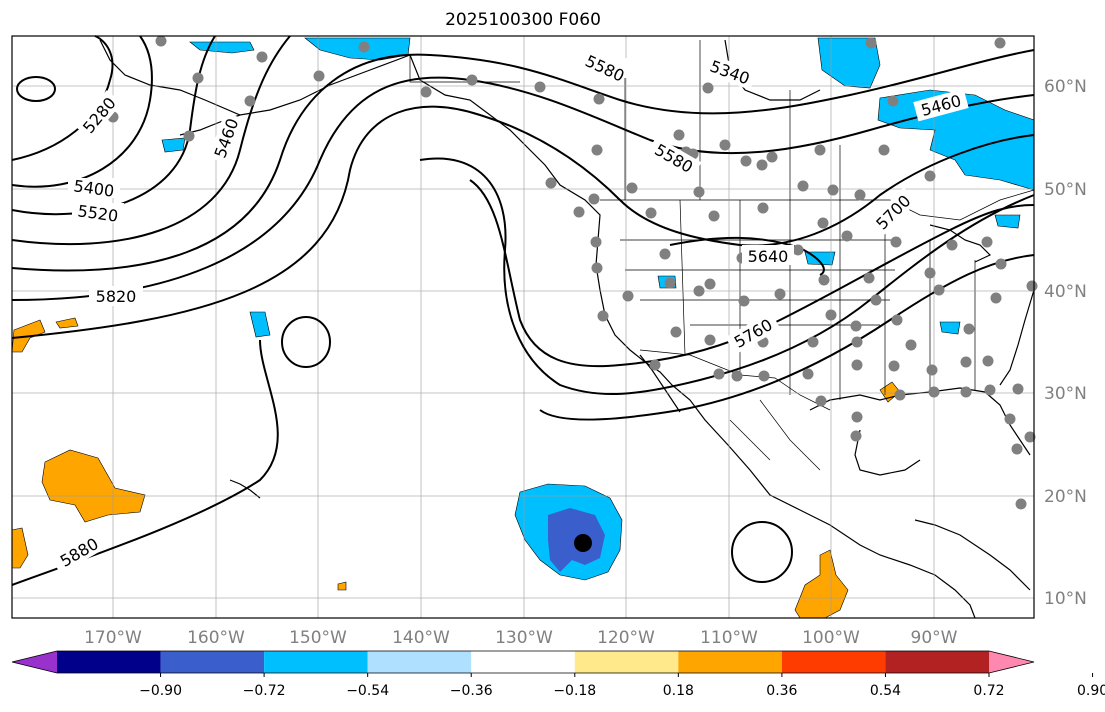  I want to click on colorbar-tick-label: −0.36, so click(471, 691).